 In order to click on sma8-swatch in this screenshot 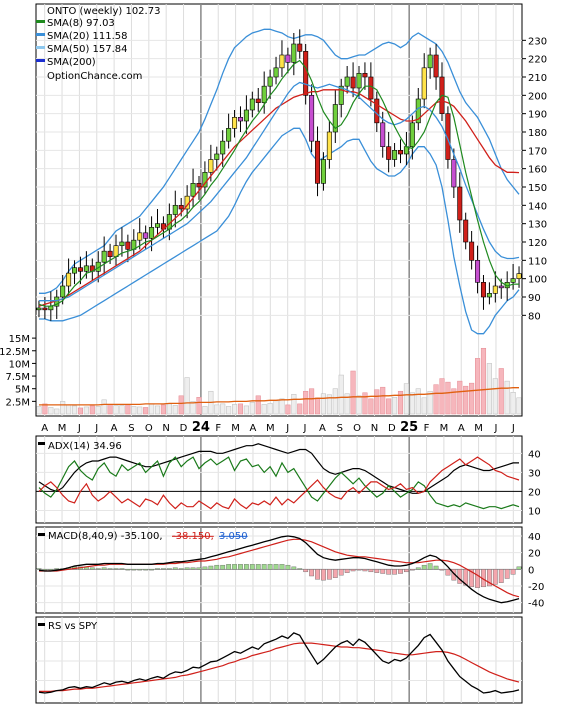, I will do `click(40, 21)`.